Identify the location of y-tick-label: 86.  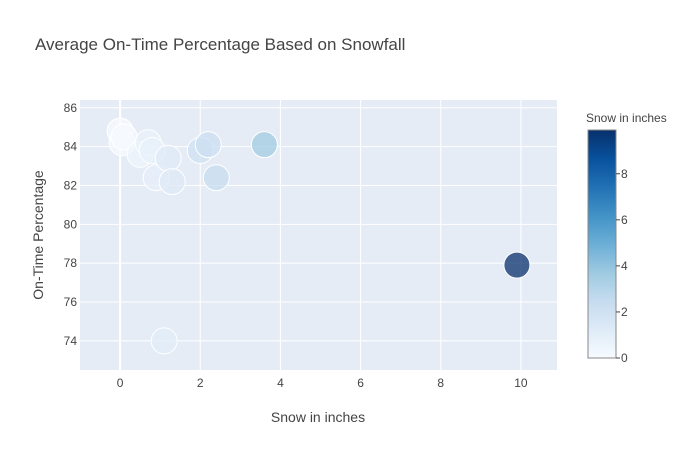
(71, 108).